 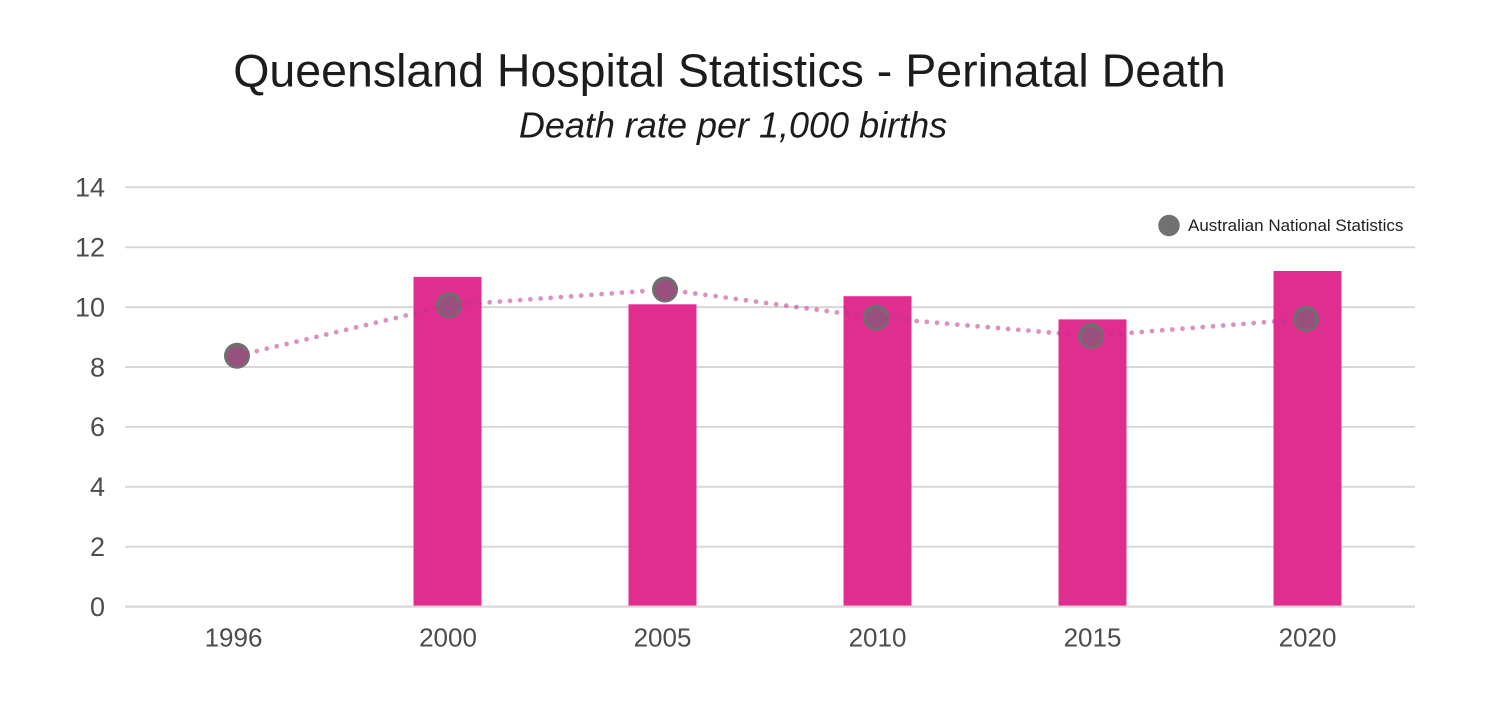 I want to click on svg-text: 1996, so click(x=234, y=637).